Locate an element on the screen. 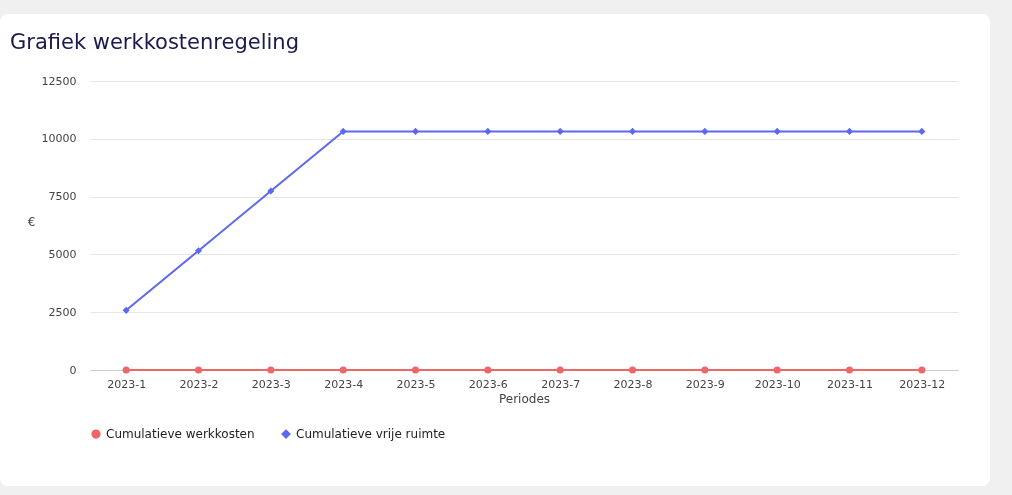 This screenshot has height=495, width=1012. x-tick-label: 2023-4 is located at coordinates (344, 384).